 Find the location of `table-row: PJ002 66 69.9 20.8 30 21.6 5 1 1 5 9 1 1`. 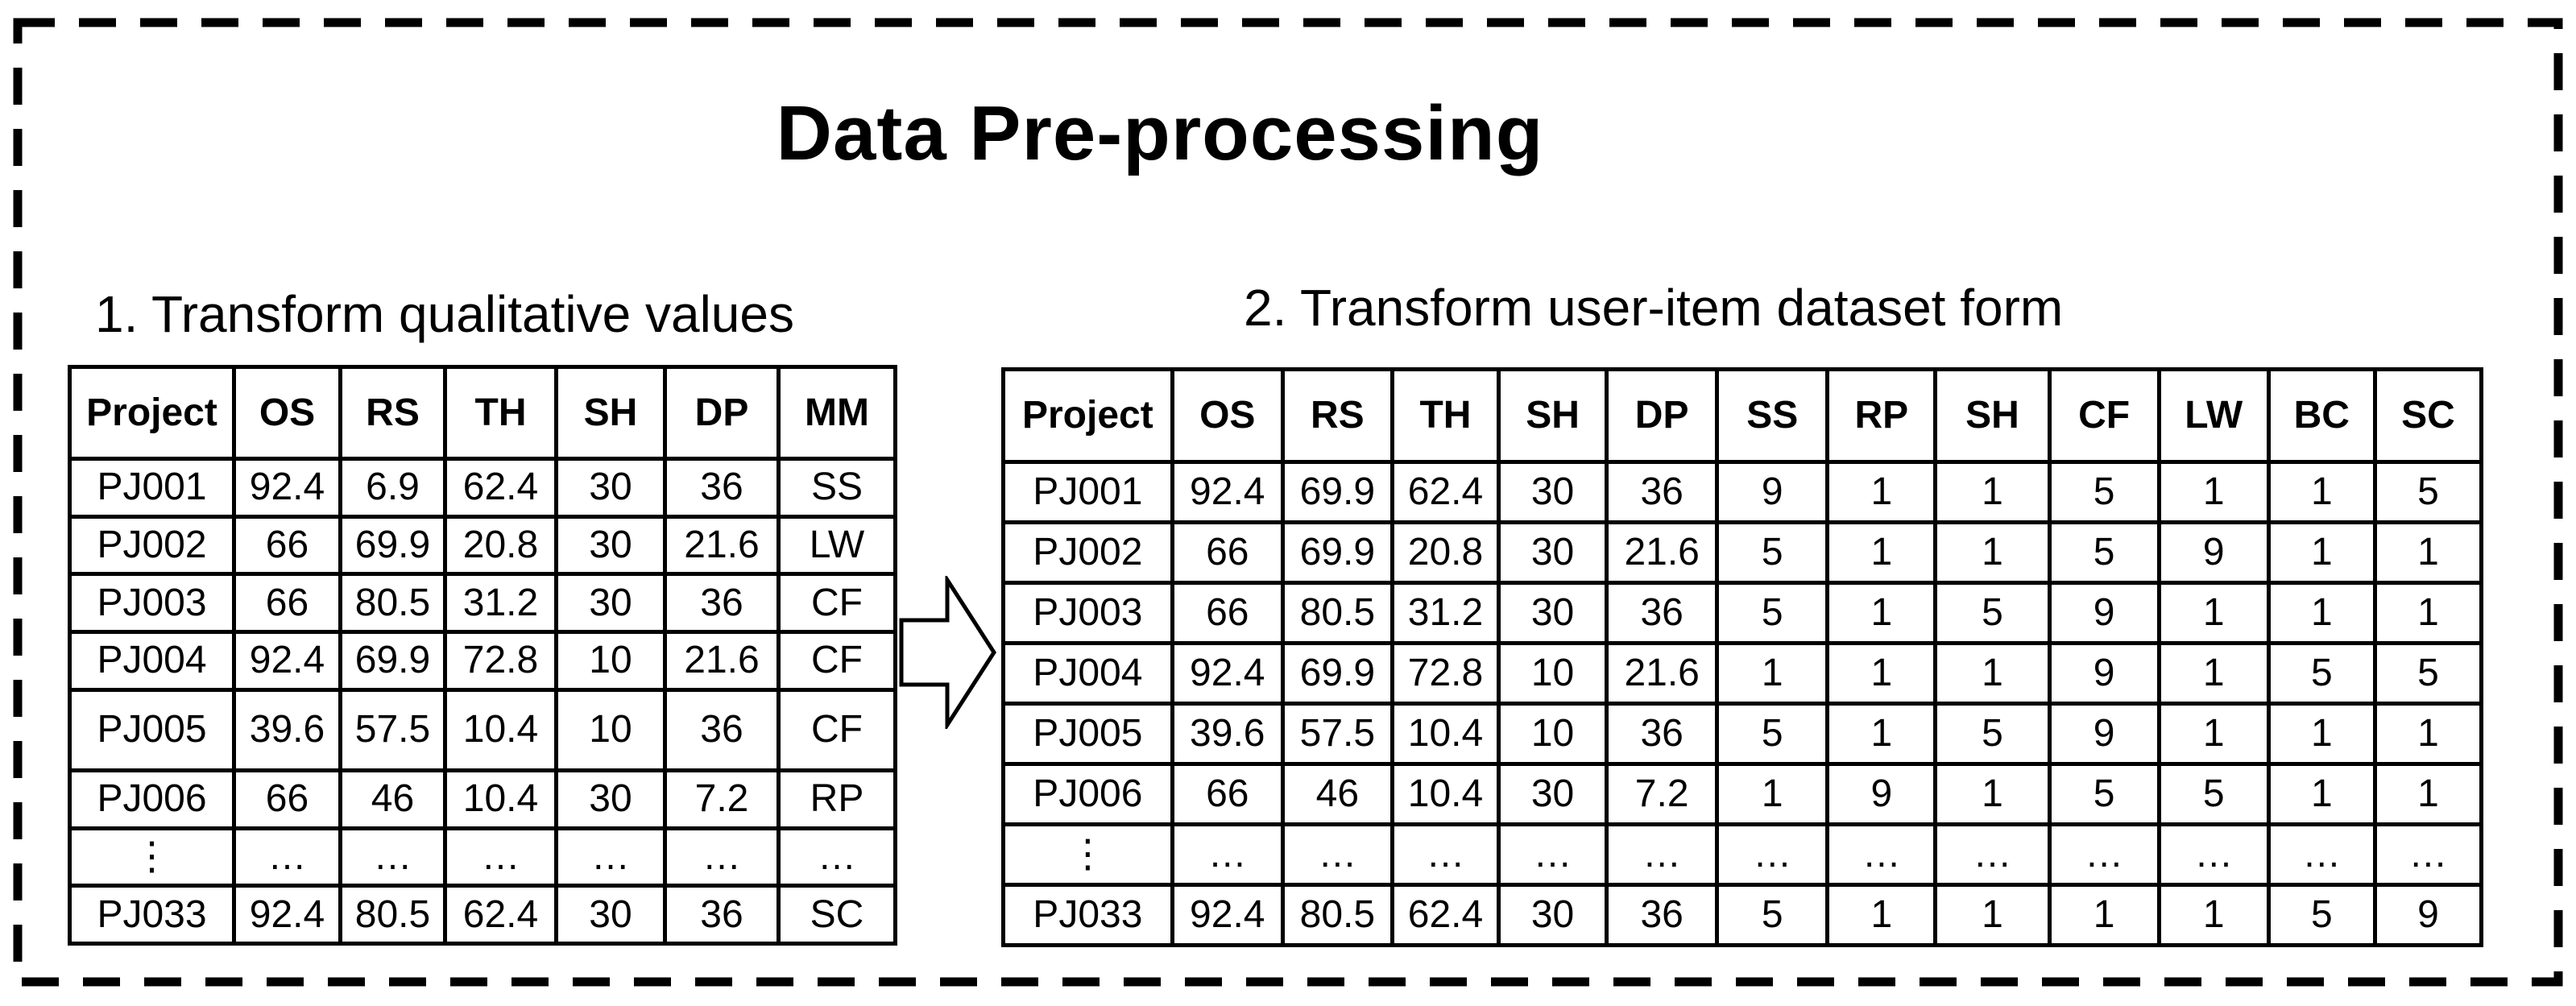

table-row: PJ002 66 69.9 20.8 30 21.6 5 1 1 5 9 1 1 is located at coordinates (1742, 552).